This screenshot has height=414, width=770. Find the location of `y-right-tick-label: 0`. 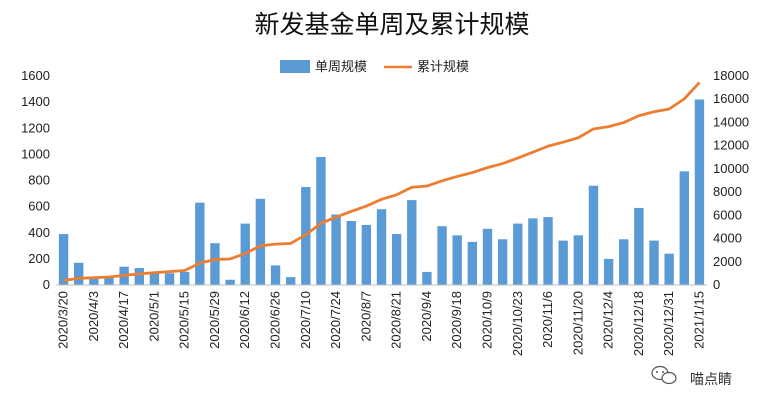

y-right-tick-label: 0 is located at coordinates (716, 284).